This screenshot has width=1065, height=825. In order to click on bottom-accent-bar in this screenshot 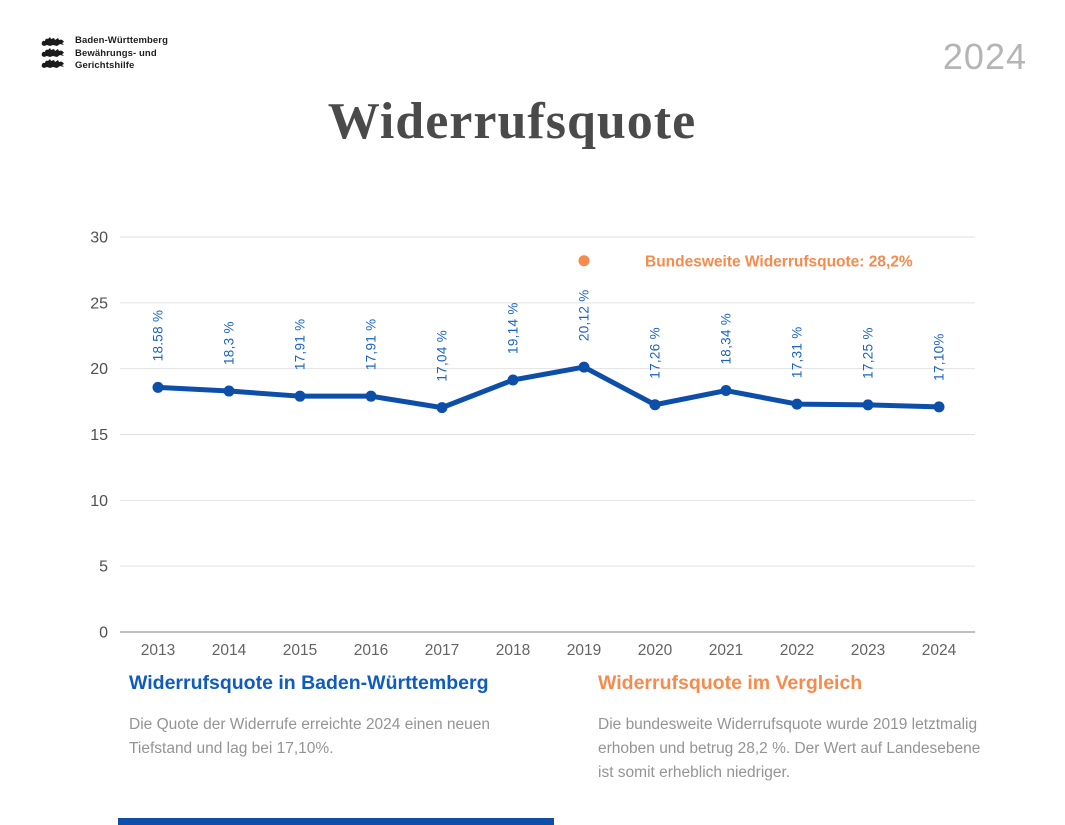, I will do `click(336, 821)`.